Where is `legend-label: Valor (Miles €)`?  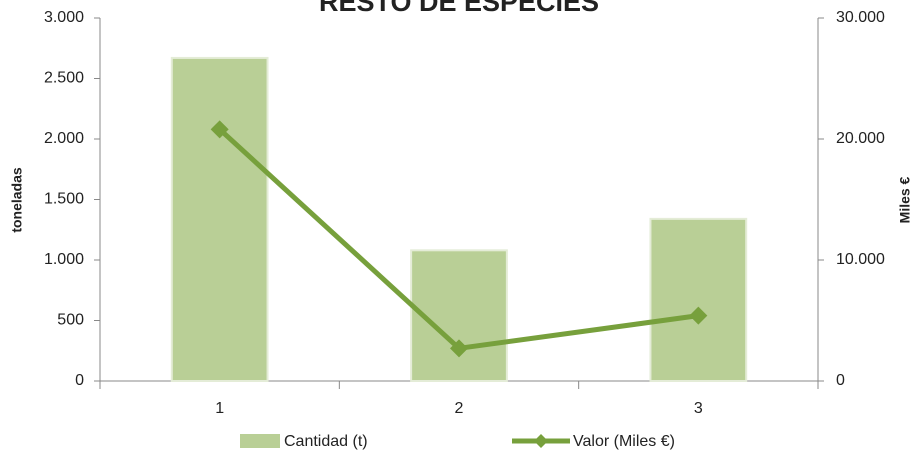
legend-label: Valor (Miles €) is located at coordinates (624, 441).